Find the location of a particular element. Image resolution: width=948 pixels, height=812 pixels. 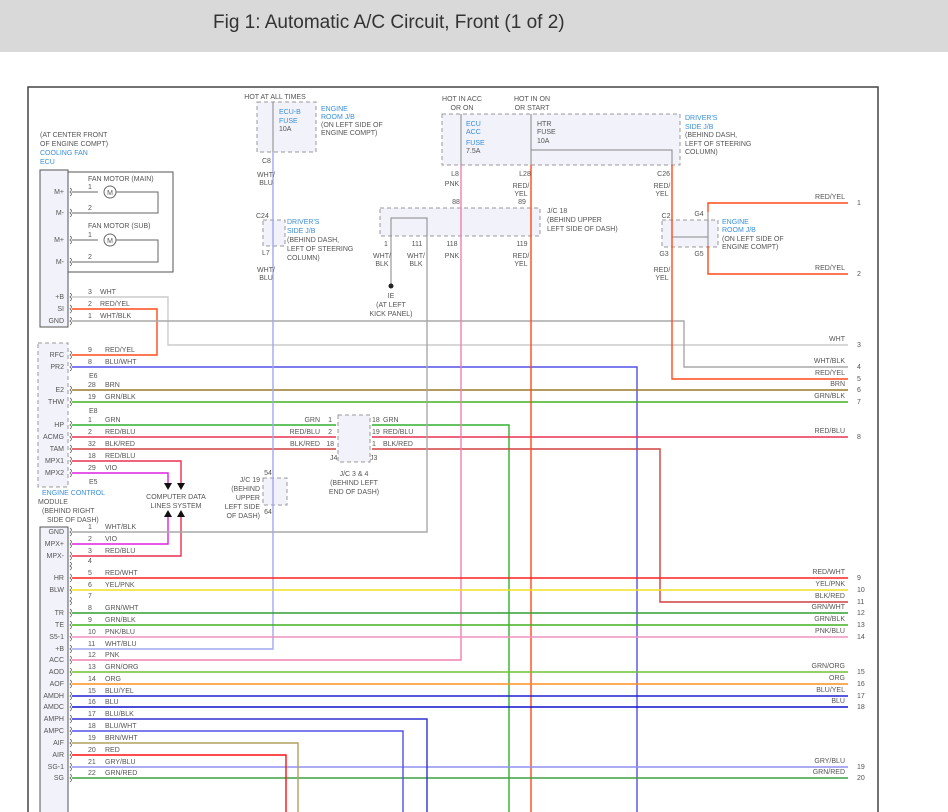

wire-color-label: PNK is located at coordinates (112, 655).